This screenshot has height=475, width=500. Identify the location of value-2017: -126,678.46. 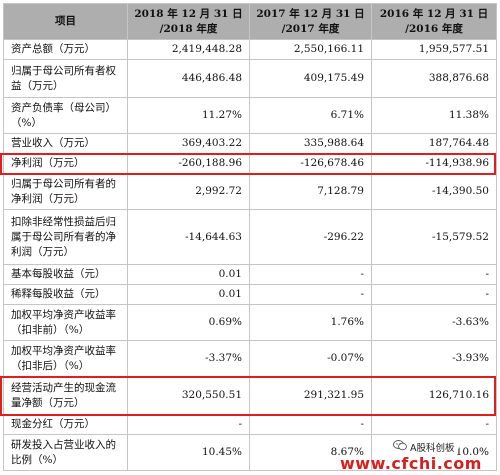
(310, 163).